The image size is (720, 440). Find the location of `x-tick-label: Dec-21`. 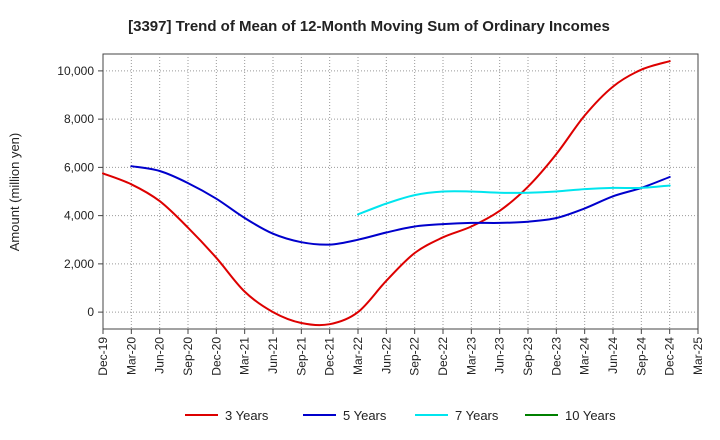

x-tick-label: Dec-21 is located at coordinates (330, 356).